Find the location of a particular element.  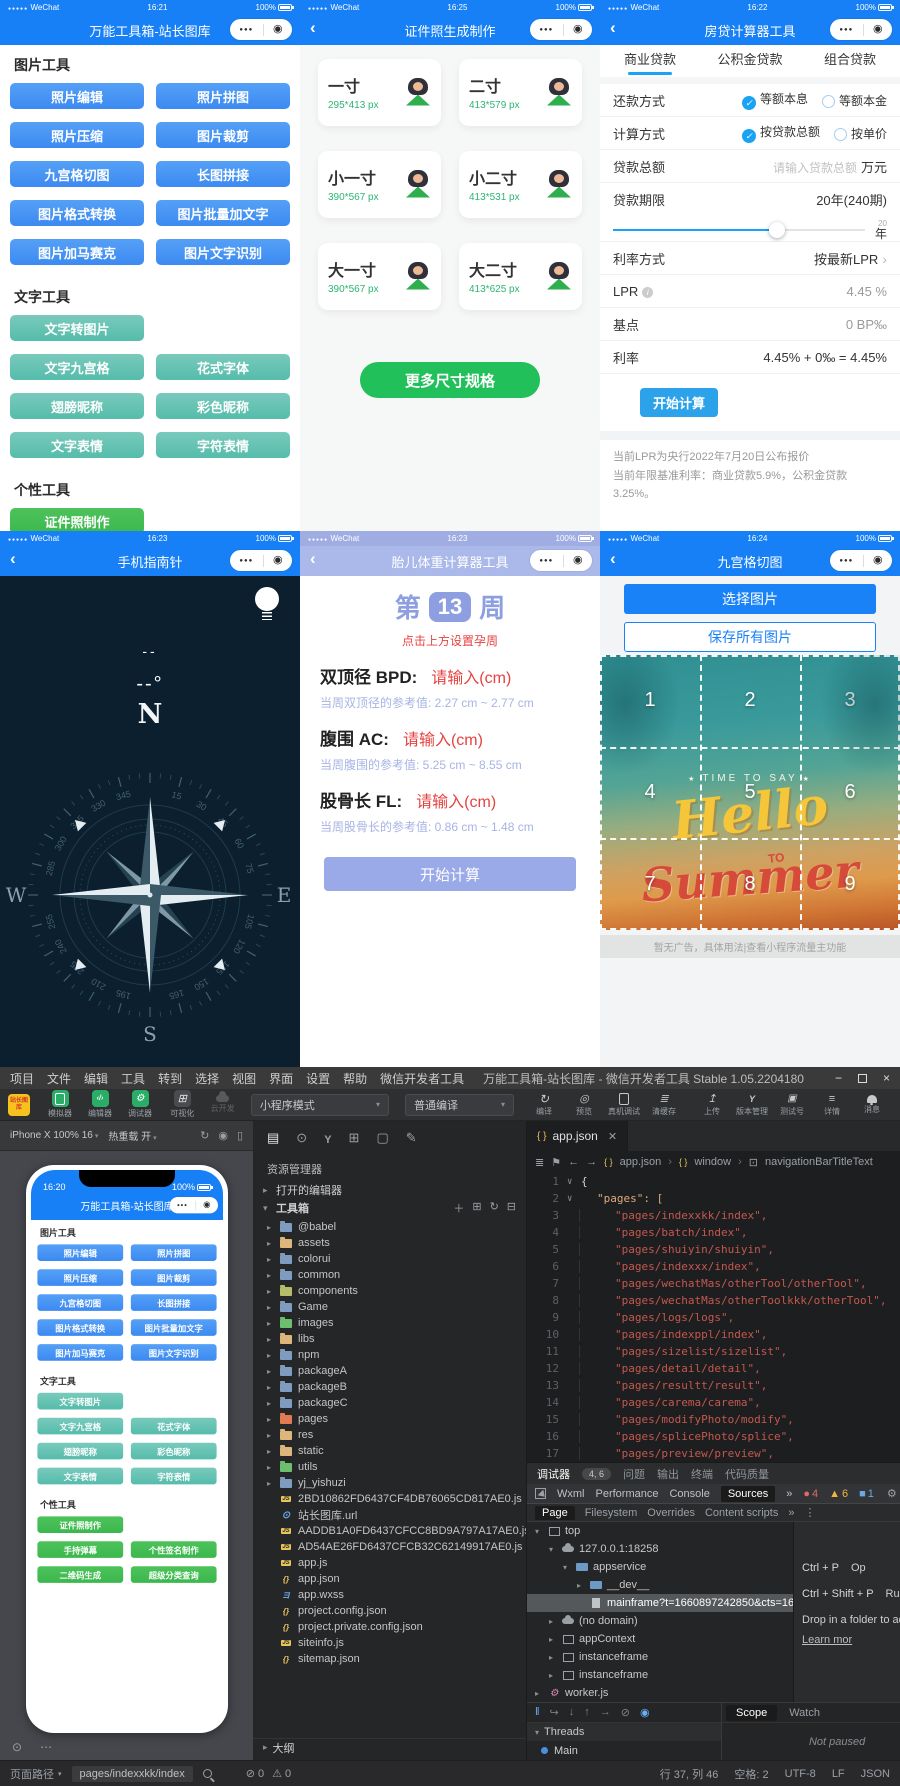

folder-row: ▸ assets is located at coordinates (298, 1242).